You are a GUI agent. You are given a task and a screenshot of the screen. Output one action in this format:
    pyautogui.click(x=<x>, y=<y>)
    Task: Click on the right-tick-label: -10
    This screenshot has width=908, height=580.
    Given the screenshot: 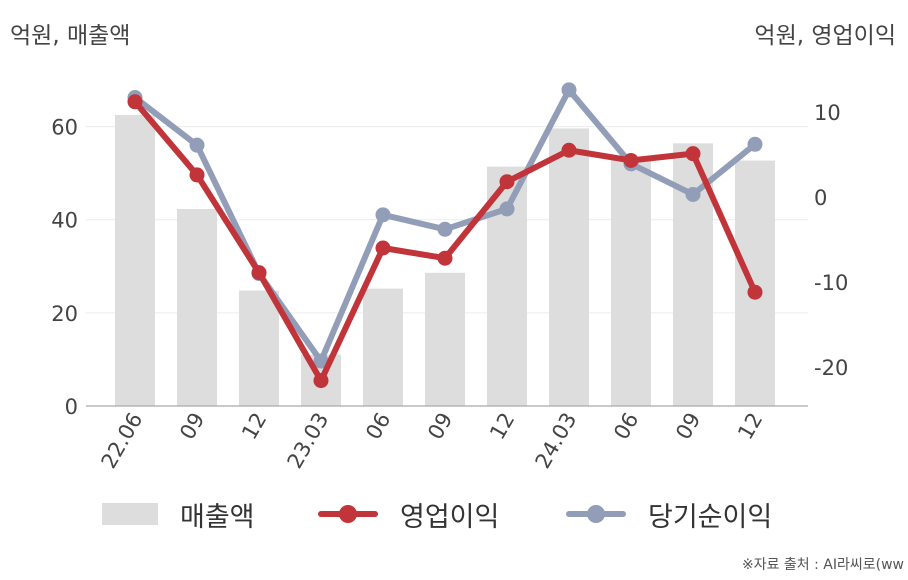 What is the action you would take?
    pyautogui.click(x=831, y=283)
    